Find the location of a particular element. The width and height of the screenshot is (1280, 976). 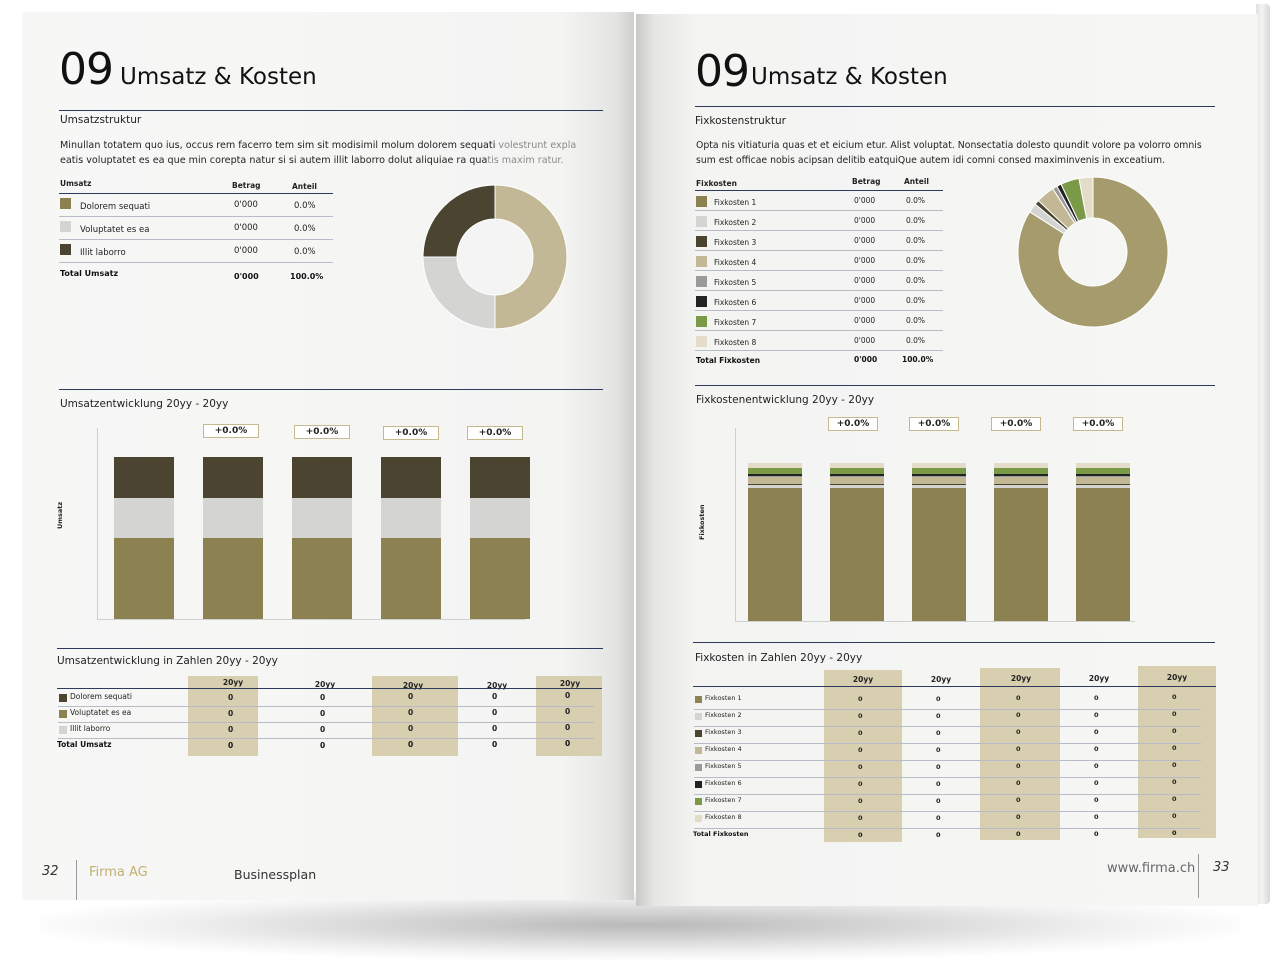

column-highlight is located at coordinates (415, 716).